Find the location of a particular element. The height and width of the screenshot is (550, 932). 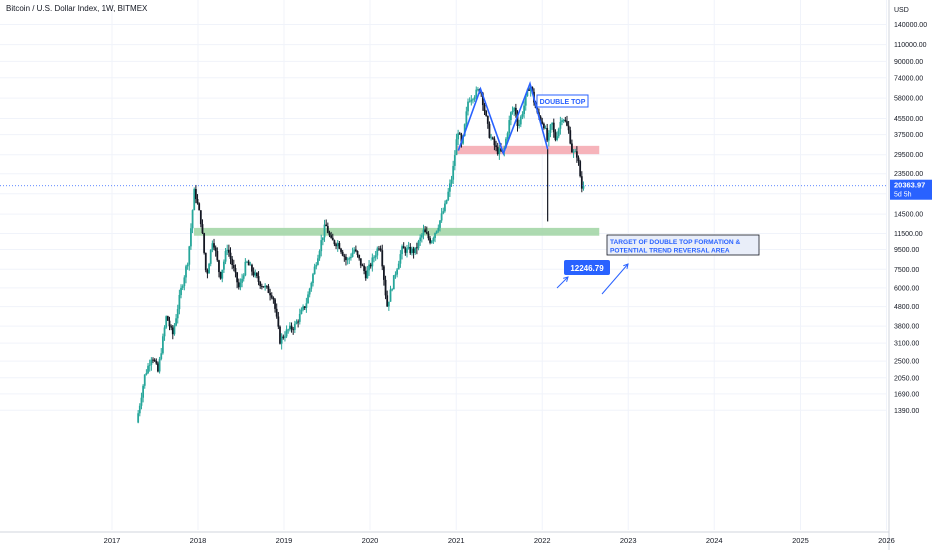

time-tick-label: 2017 is located at coordinates (112, 540).